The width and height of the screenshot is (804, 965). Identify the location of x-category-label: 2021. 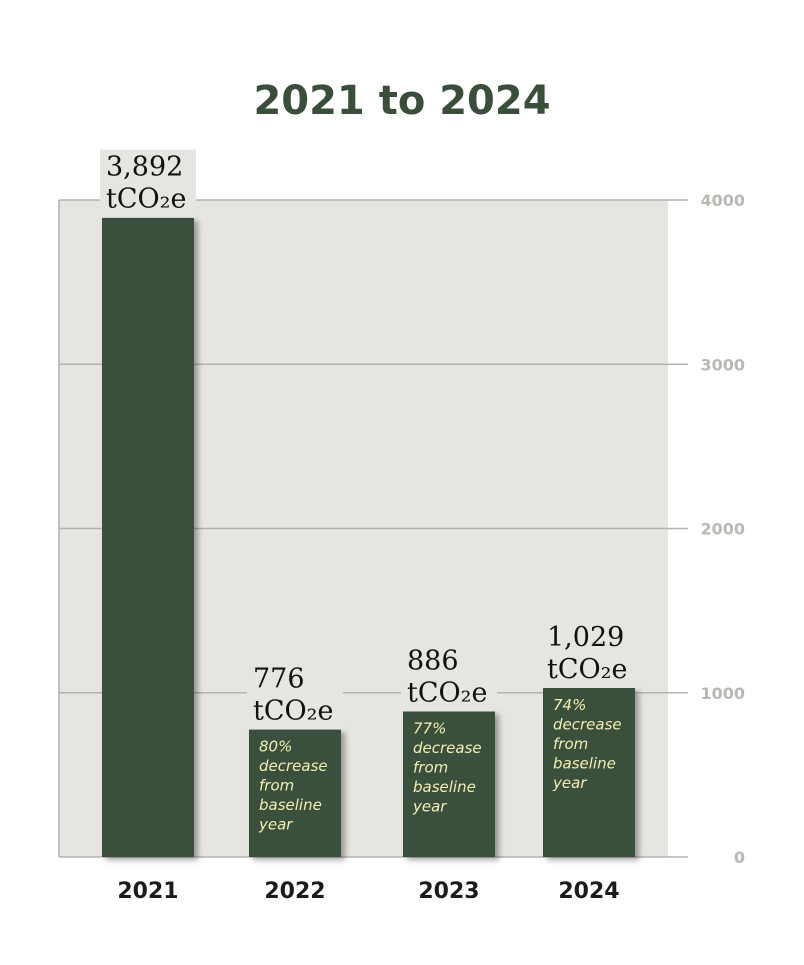
(147, 891).